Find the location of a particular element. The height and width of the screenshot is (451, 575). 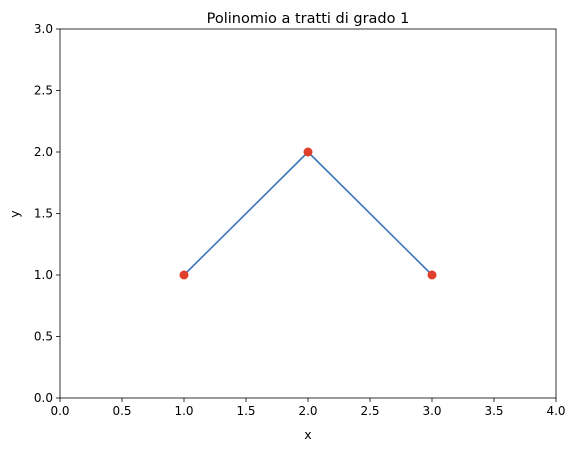

y-tick-label: 3.0 is located at coordinates (43, 29).